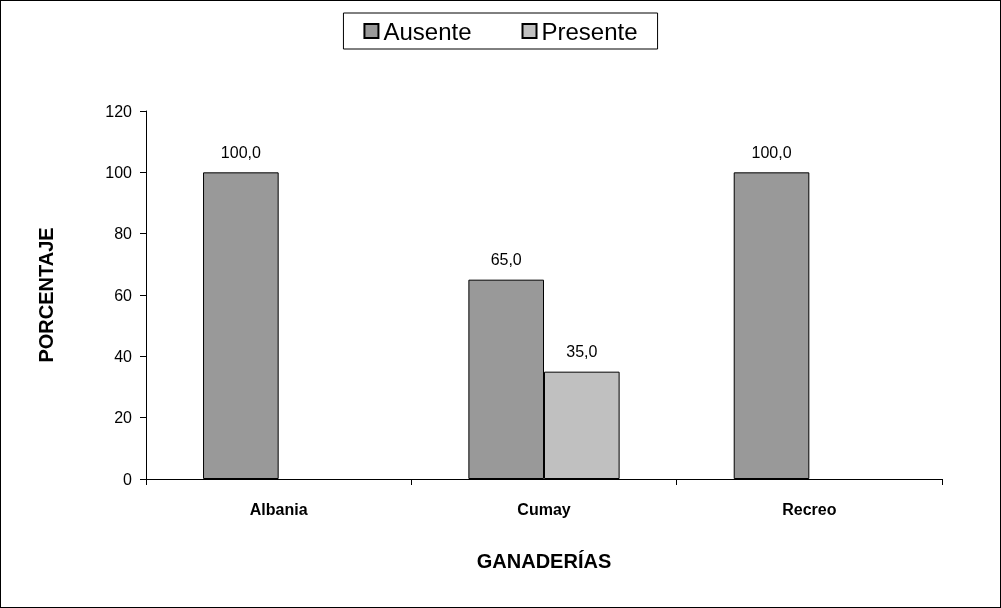 This screenshot has height=608, width=1001. I want to click on data-label: 65,0, so click(506, 260).